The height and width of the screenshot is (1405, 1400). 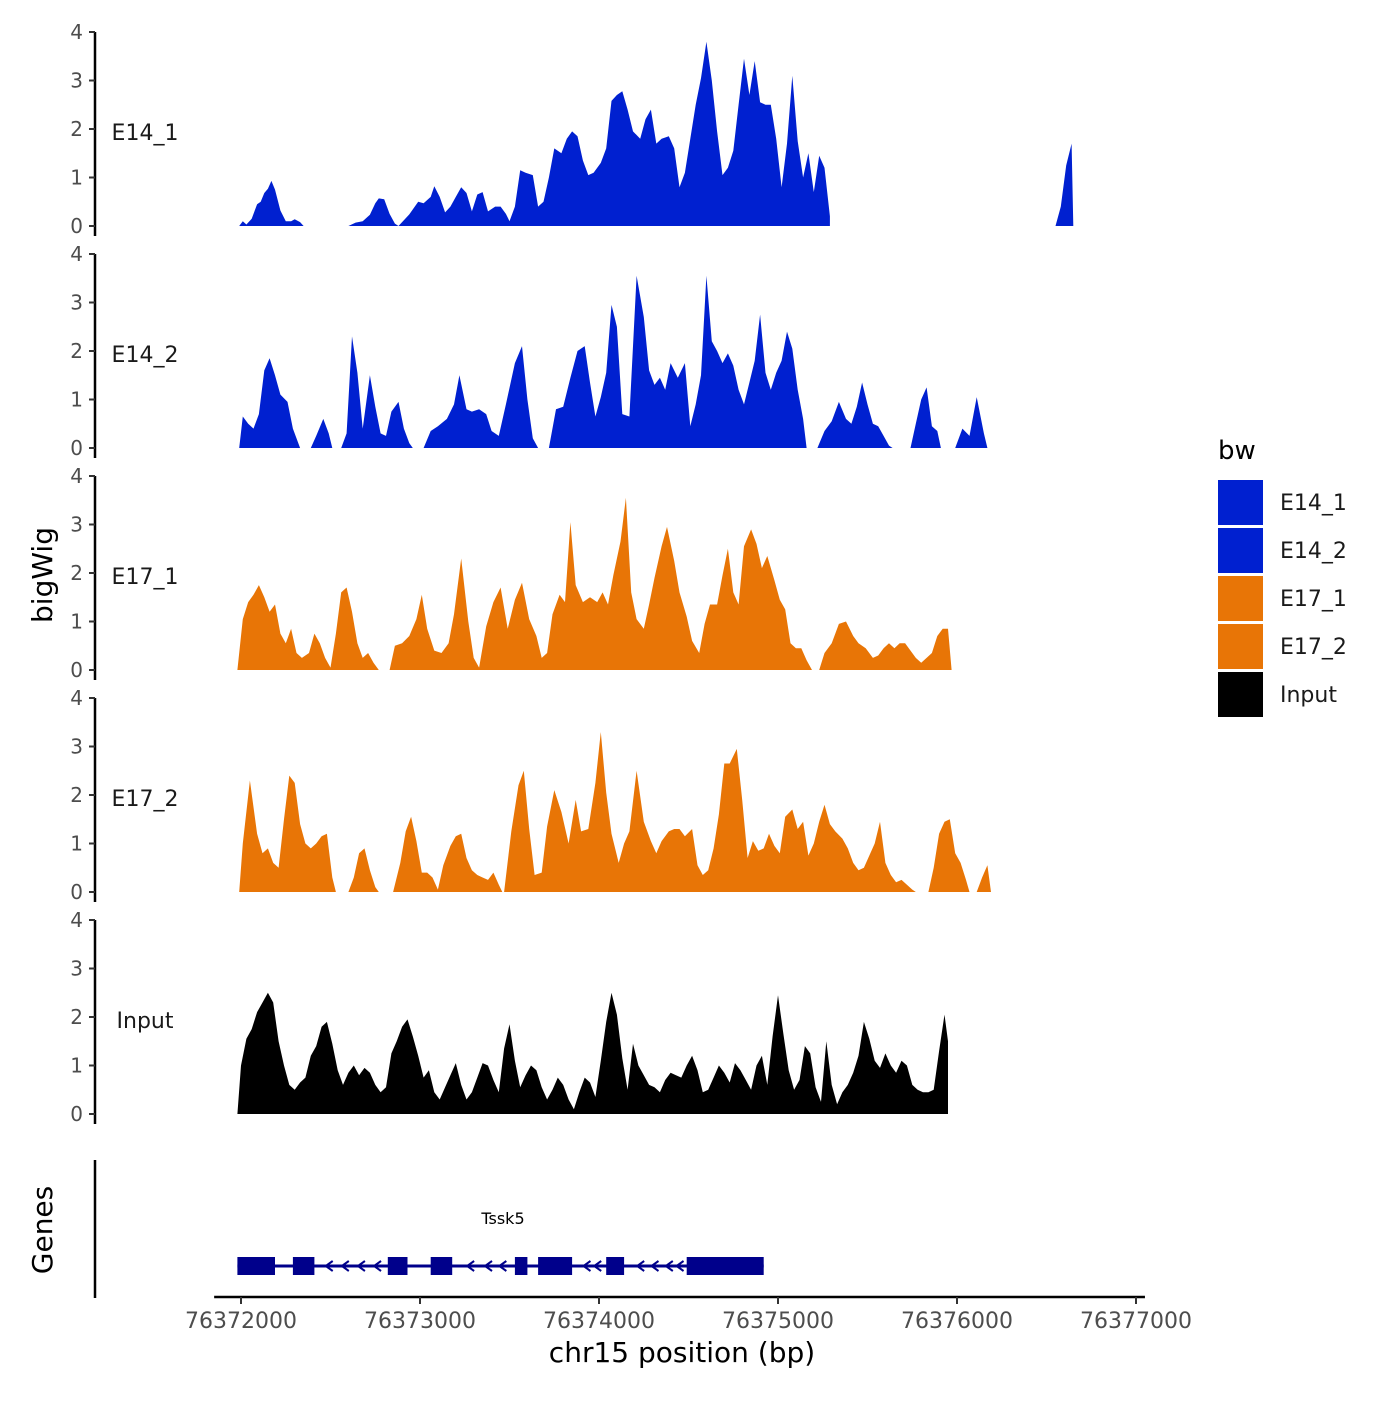 I want to click on gene-layer: Tssk5, so click(x=428, y=1229).